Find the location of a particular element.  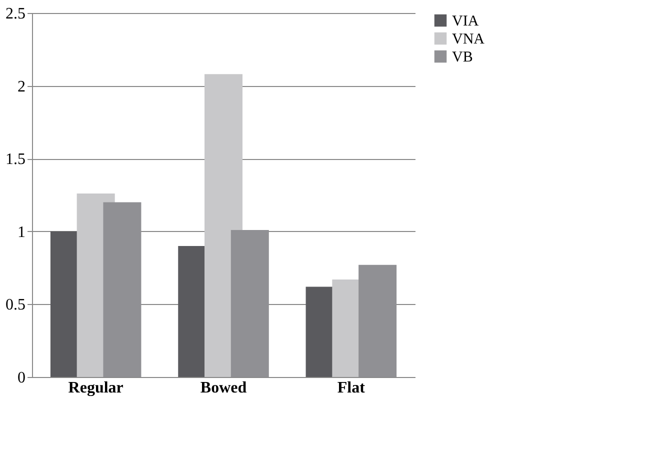

x-tick-label: Flat is located at coordinates (351, 388).